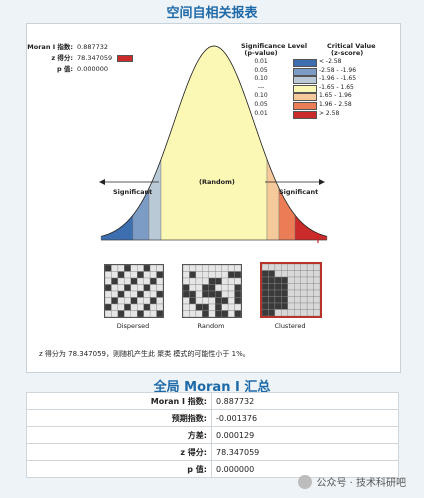  What do you see at coordinates (211, 326) in the screenshot?
I see `thumb-label-random: Random` at bounding box center [211, 326].